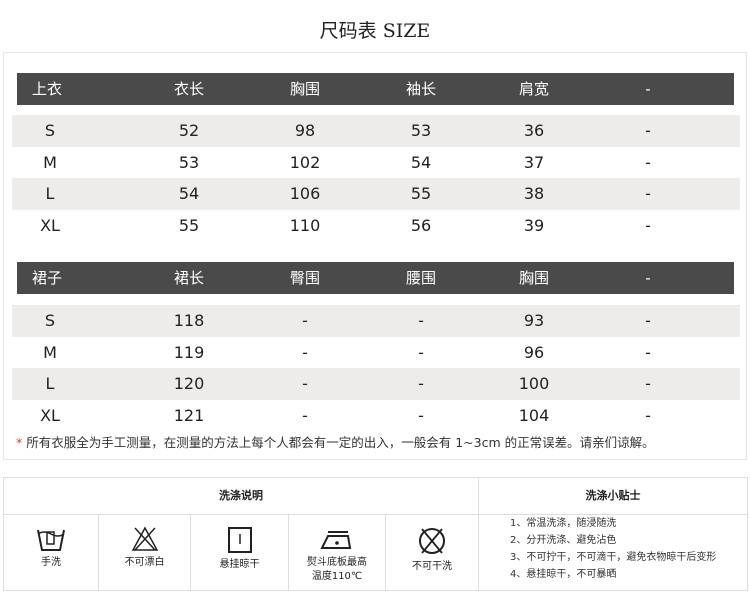 The height and width of the screenshot is (600, 750). I want to click on cell-value: 121, so click(189, 415).